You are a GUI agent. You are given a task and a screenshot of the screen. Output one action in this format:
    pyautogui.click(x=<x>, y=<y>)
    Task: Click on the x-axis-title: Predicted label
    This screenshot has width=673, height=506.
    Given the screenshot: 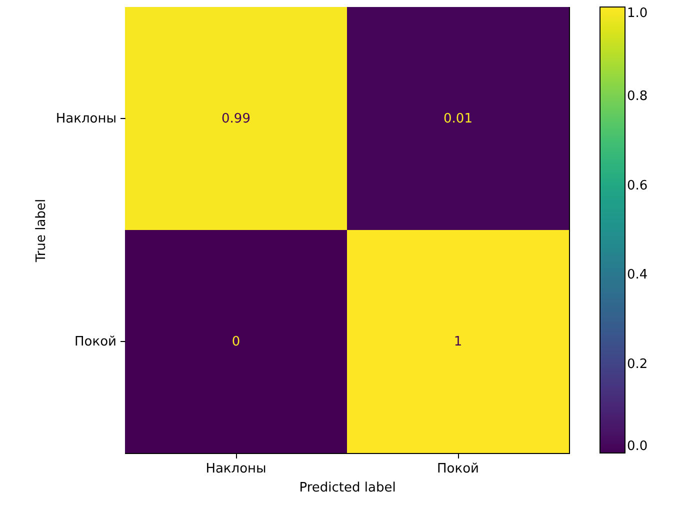 What is the action you would take?
    pyautogui.click(x=347, y=488)
    